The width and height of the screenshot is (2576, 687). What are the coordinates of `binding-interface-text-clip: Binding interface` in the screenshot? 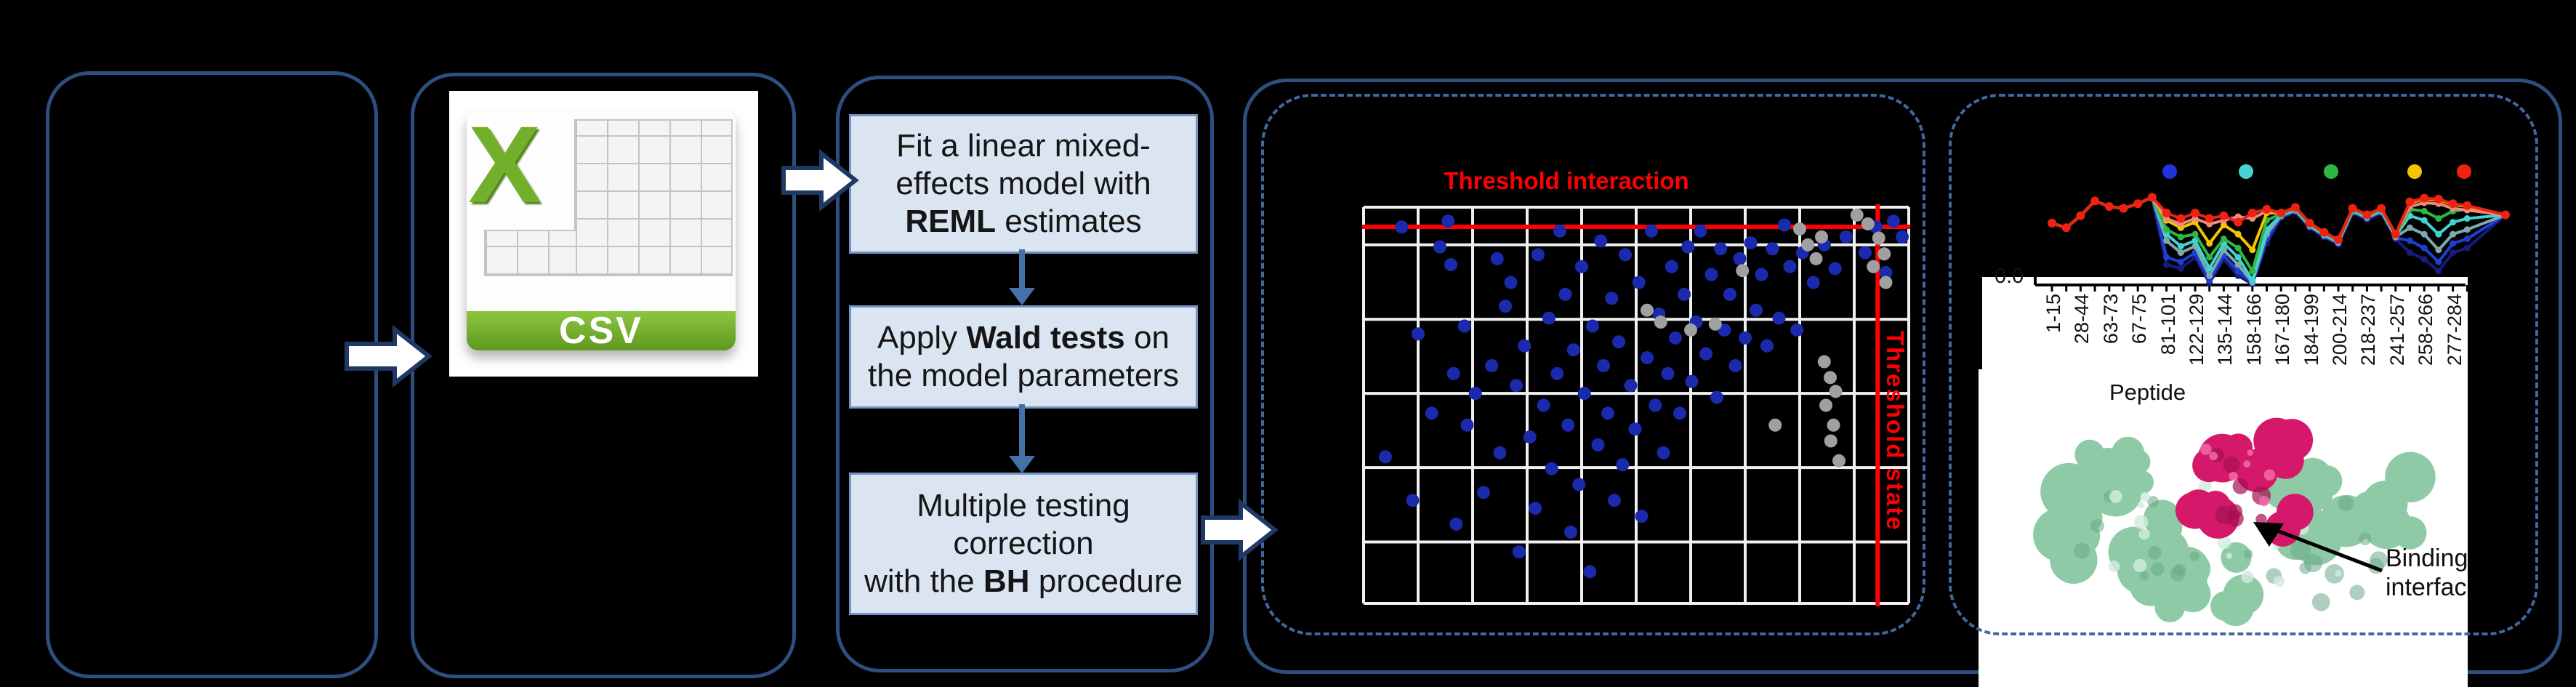 It's located at (2427, 575).